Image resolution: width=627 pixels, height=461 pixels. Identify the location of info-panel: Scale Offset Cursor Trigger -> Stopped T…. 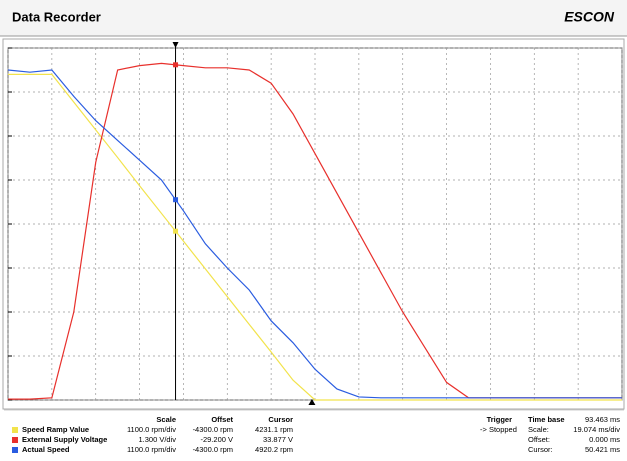
(316, 434).